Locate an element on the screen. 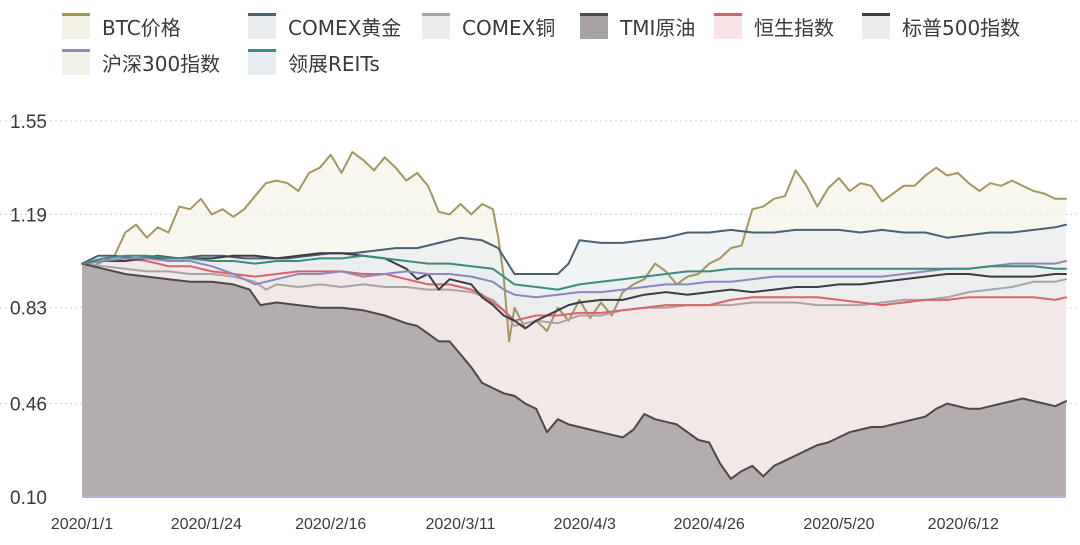 The height and width of the screenshot is (545, 1080). y-tick-label: 0.83 is located at coordinates (28, 309).